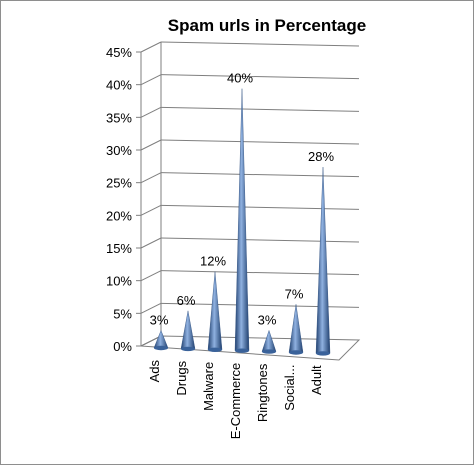 Image resolution: width=474 pixels, height=465 pixels. What do you see at coordinates (119, 248) in the screenshot?
I see `y-tick-label: 15%` at bounding box center [119, 248].